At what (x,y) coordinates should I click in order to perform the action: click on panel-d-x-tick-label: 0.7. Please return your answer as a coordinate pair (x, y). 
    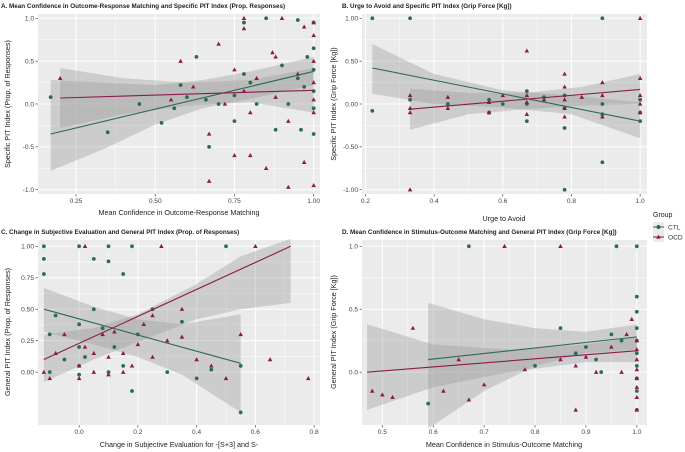
    Looking at the image, I should click on (484, 432).